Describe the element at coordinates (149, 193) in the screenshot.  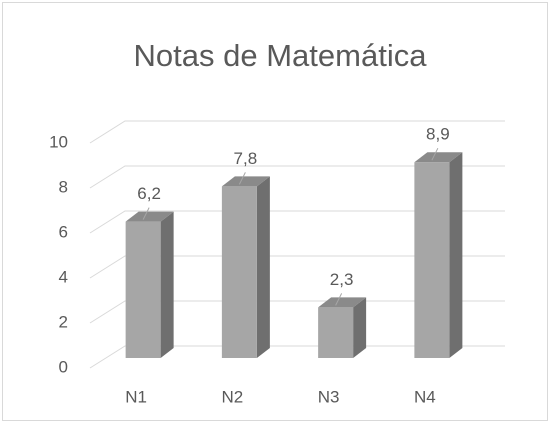
I see `data-label: 6,2` at that location.